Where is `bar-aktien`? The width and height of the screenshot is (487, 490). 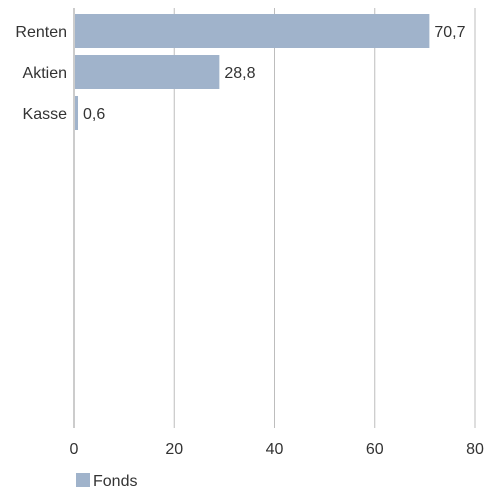 bar-aktien is located at coordinates (147, 72).